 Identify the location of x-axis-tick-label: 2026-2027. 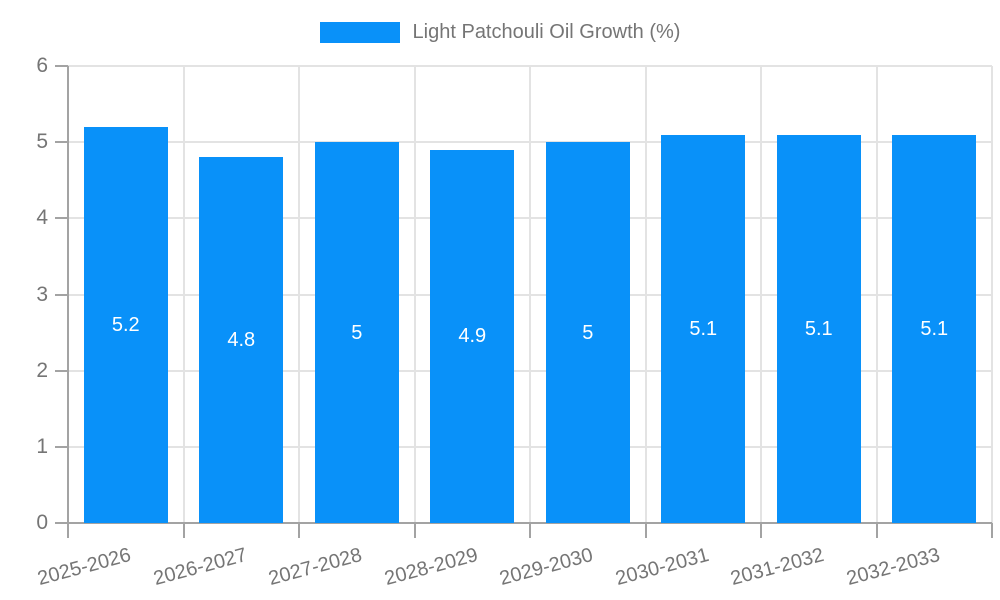
(199, 567).